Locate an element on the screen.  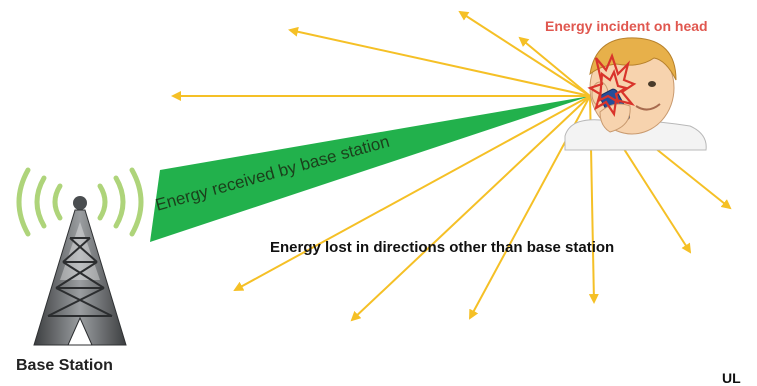
signal-waves-icon is located at coordinates (80, 202).